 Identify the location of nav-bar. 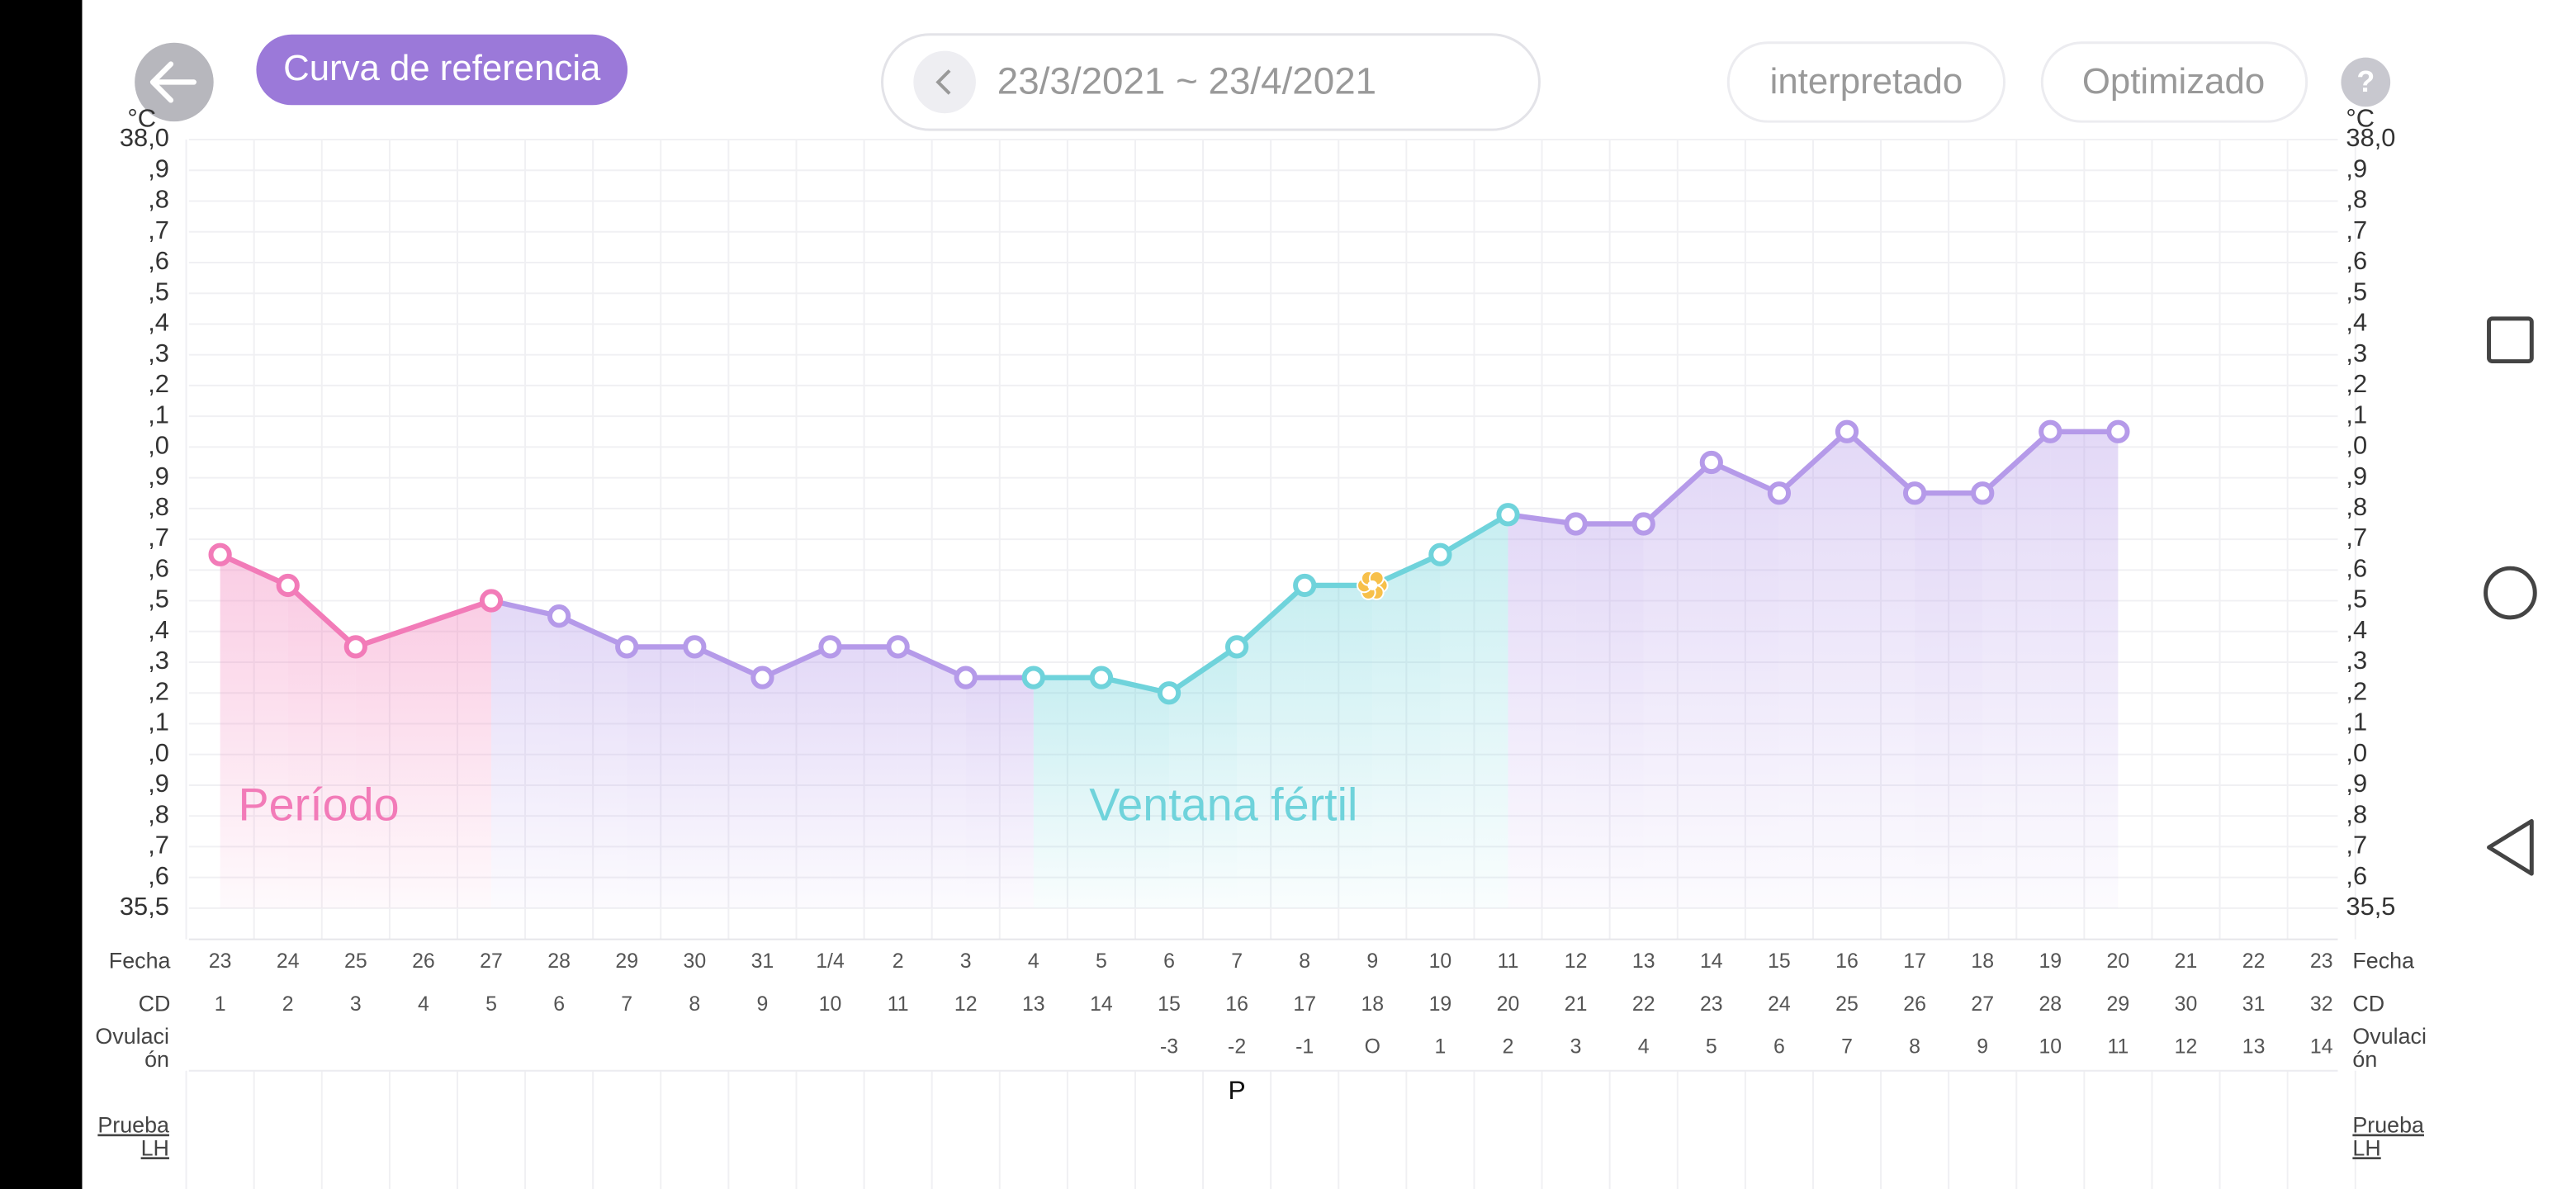
(2509, 594).